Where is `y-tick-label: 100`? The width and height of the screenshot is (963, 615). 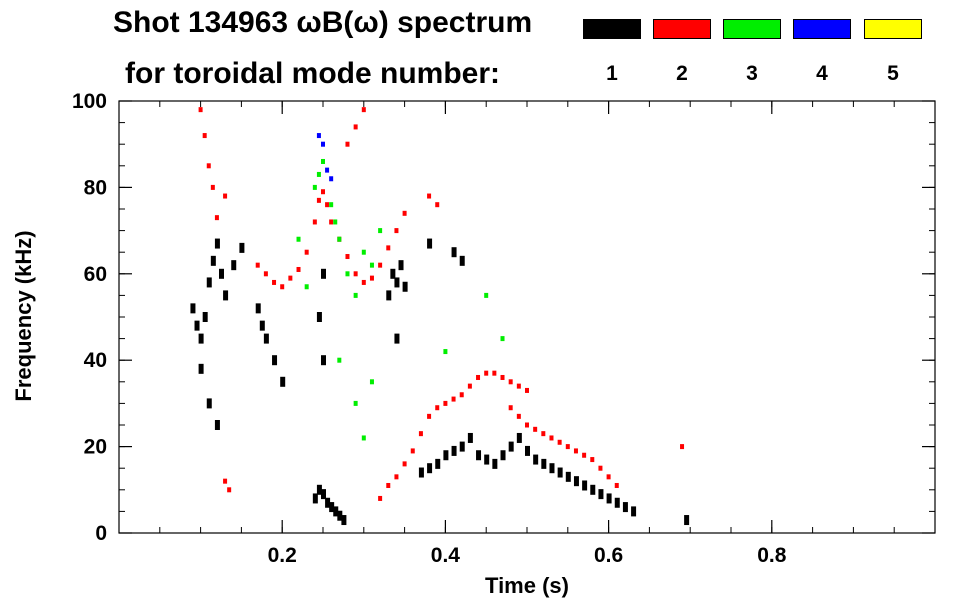
y-tick-label: 100 is located at coordinates (89, 101).